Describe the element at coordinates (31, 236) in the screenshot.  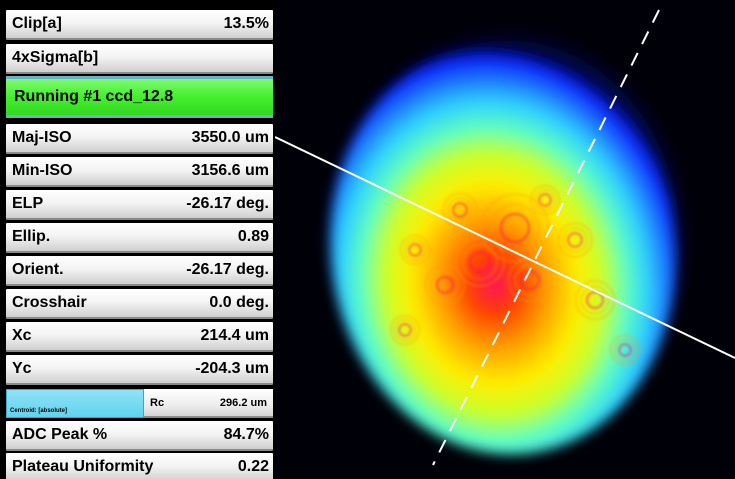
I see `result-label: Ellip.` at that location.